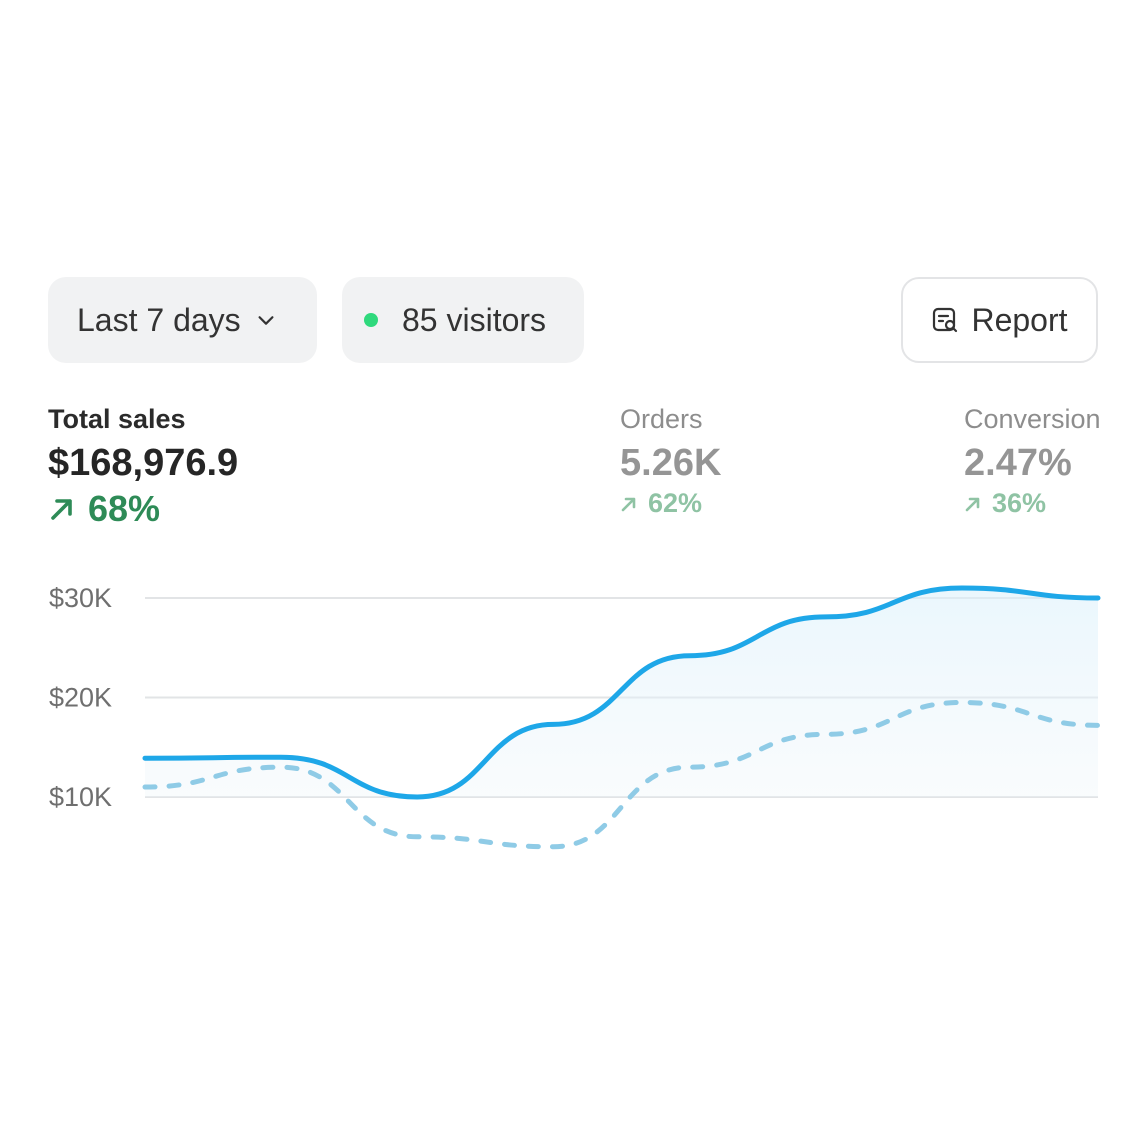 The height and width of the screenshot is (1125, 1125). Describe the element at coordinates (80, 598) in the screenshot. I see `y-tick-label: $30K` at that location.